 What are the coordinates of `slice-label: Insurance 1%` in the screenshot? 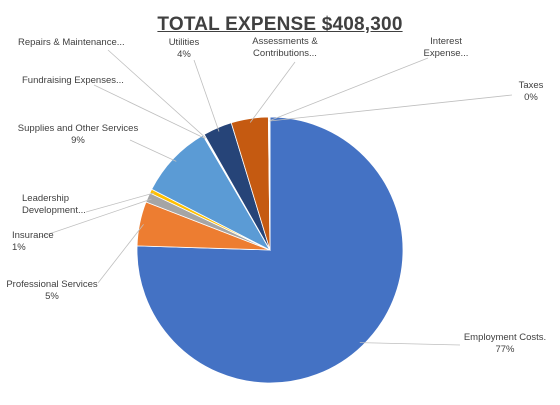 It's located at (33, 241).